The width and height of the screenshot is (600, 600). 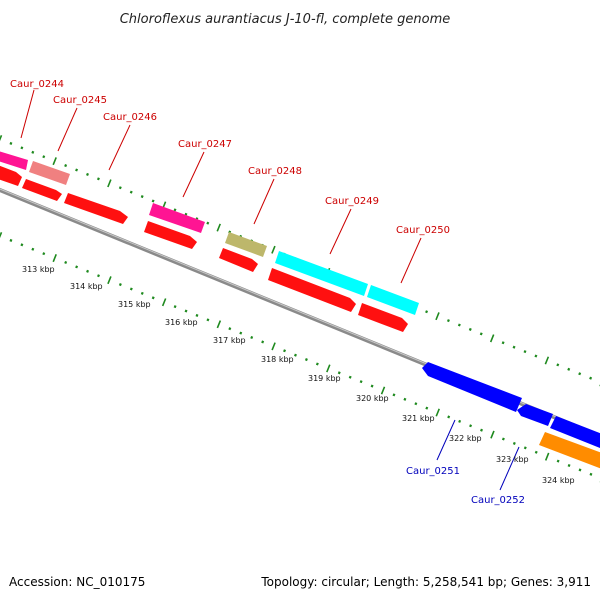 I want to click on scale-label: 317 kbp, so click(x=229, y=340).